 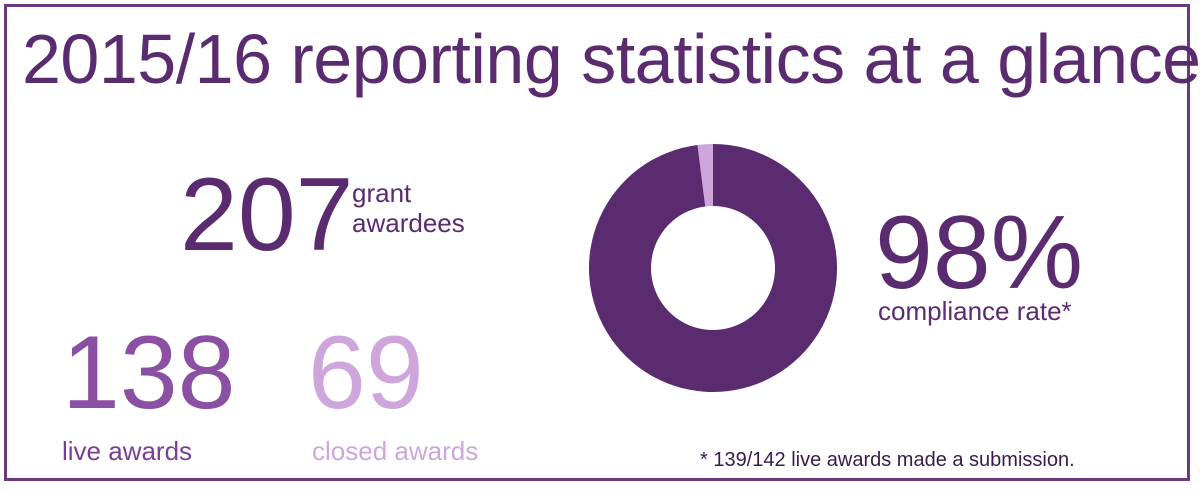 I want to click on compliance-rate-value: 98%, so click(x=979, y=253).